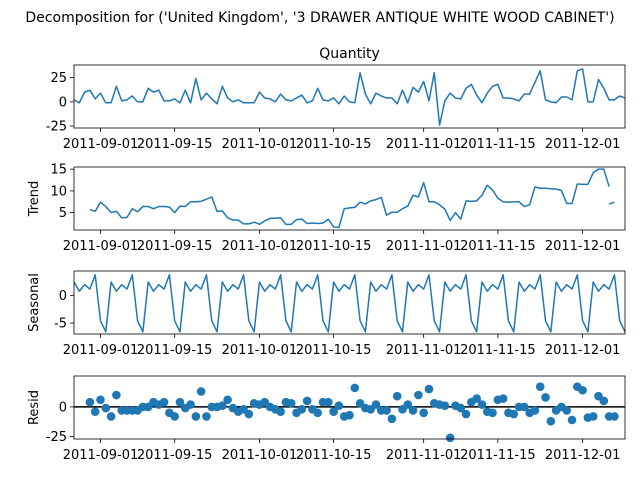 Image resolution: width=640 pixels, height=480 pixels. What do you see at coordinates (349, 407) in the screenshot?
I see `panel3-axes-frame` at bounding box center [349, 407].